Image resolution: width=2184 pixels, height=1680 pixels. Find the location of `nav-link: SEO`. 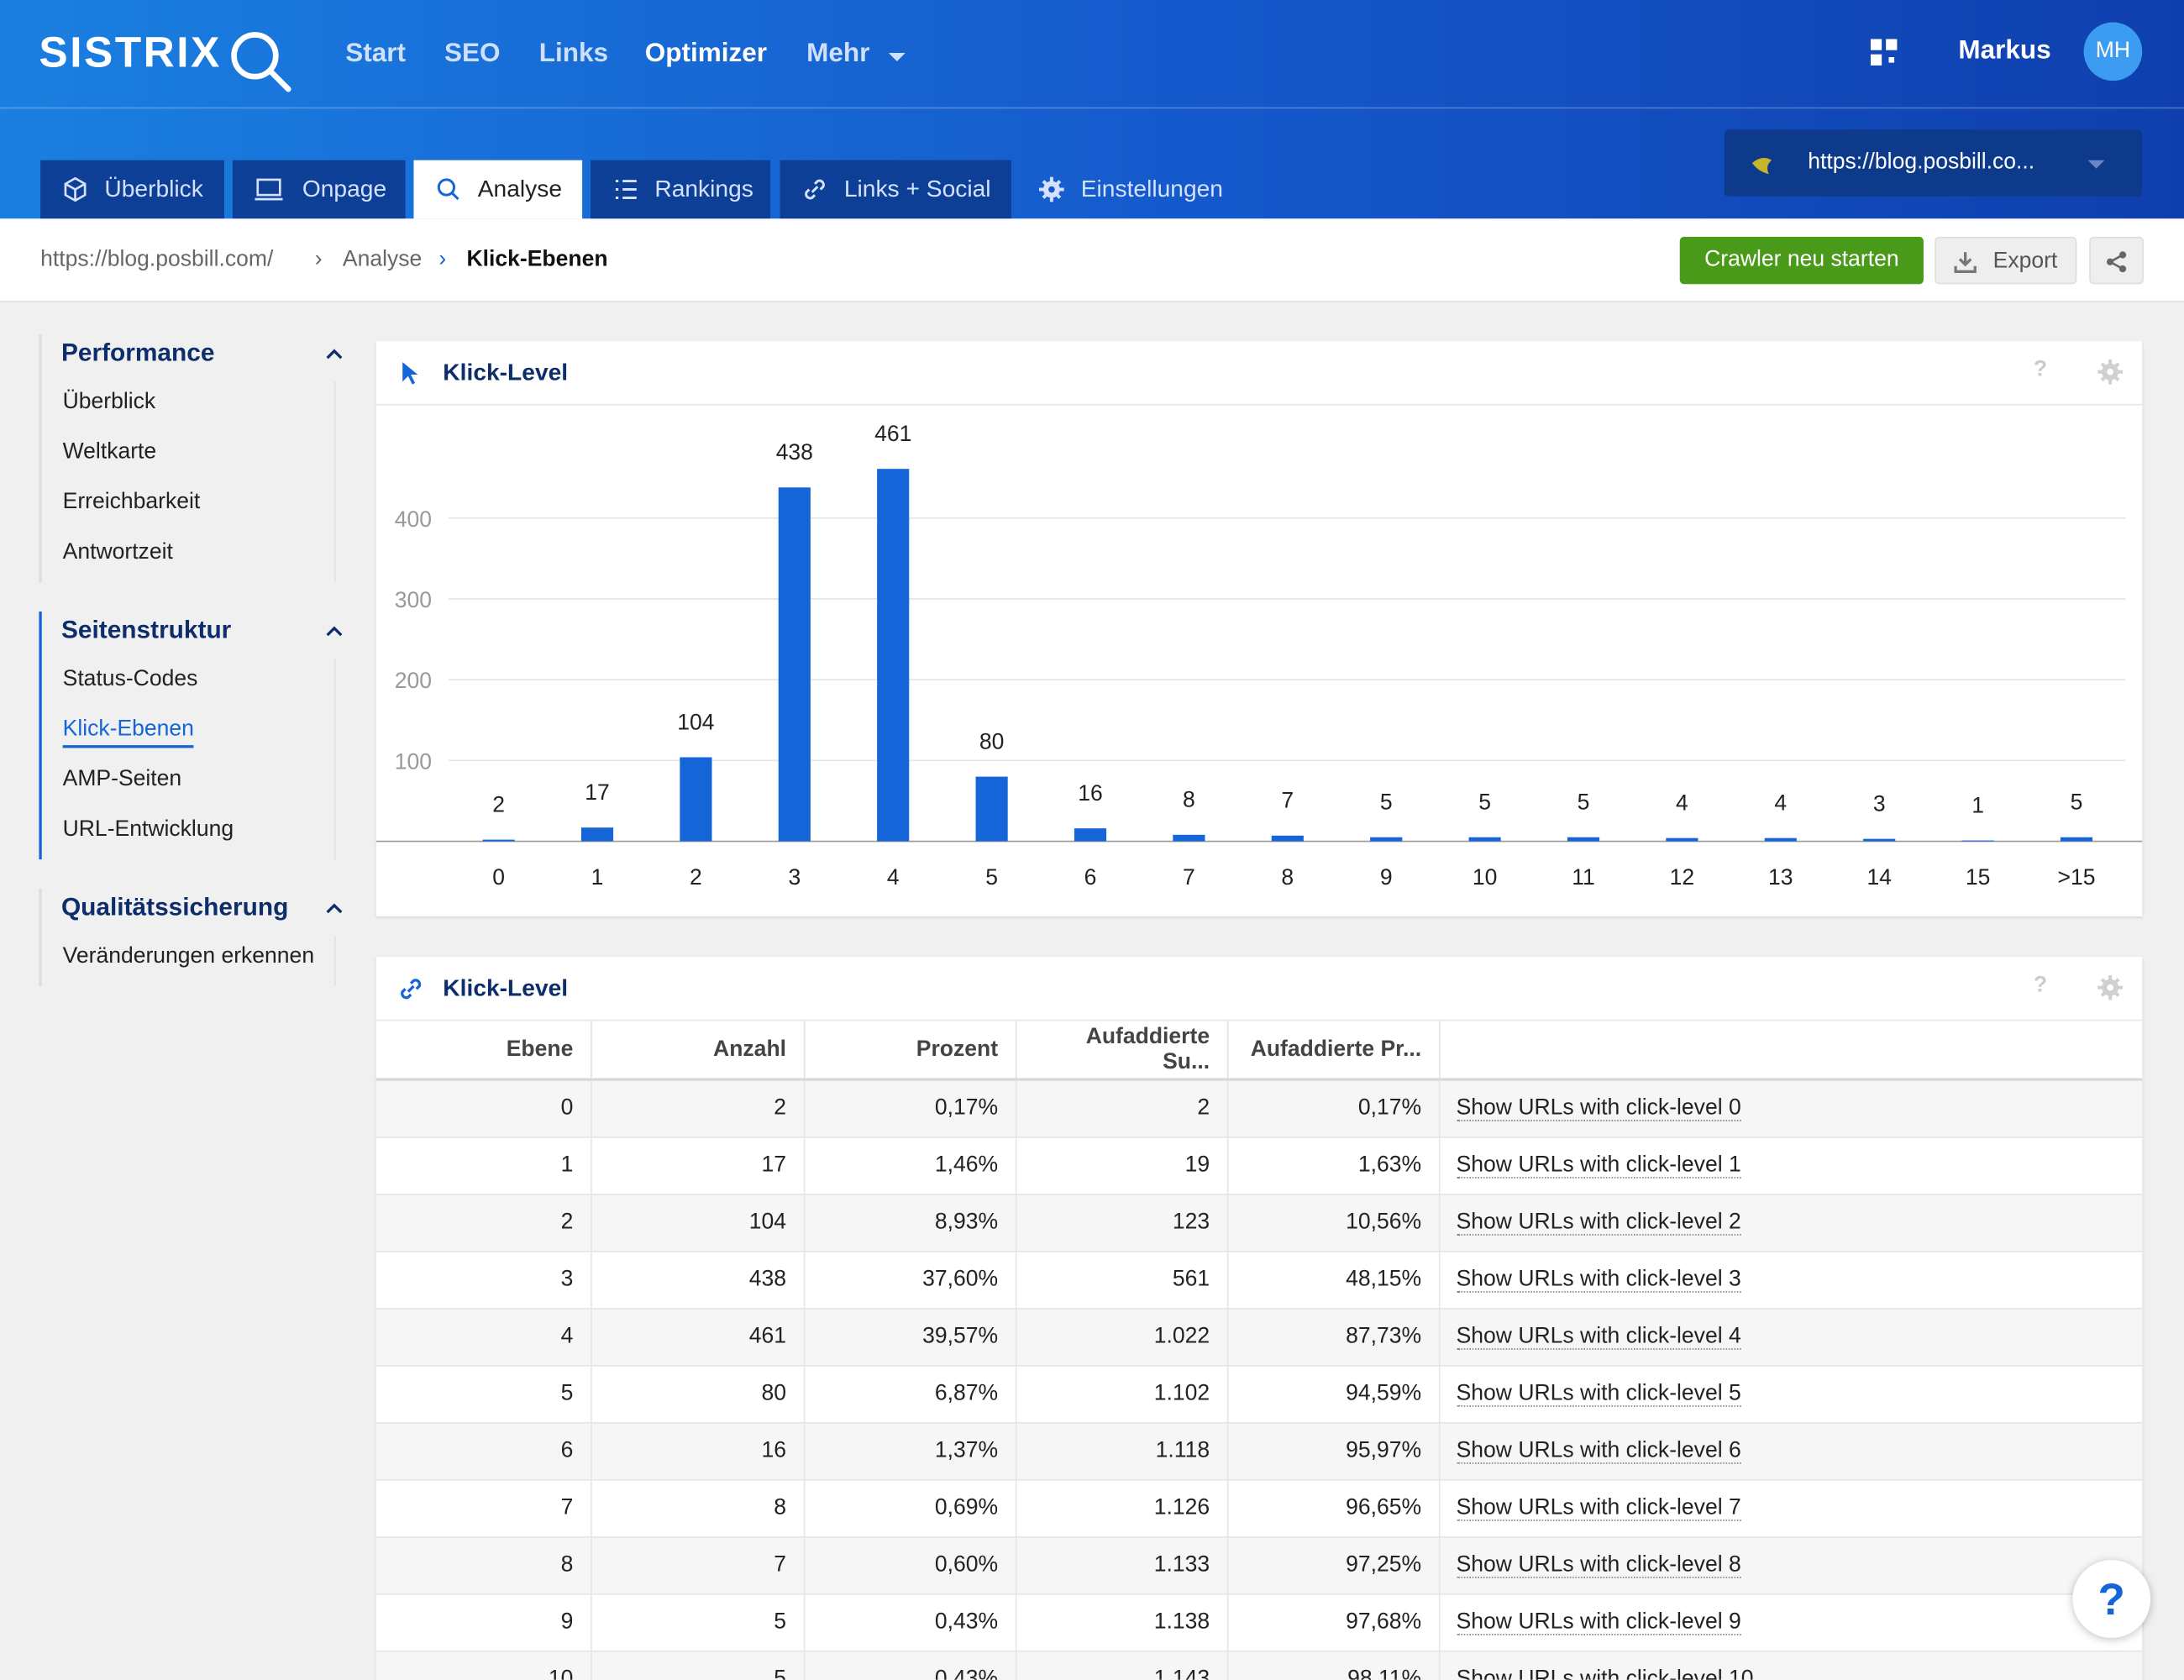

nav-link: SEO is located at coordinates (472, 54).